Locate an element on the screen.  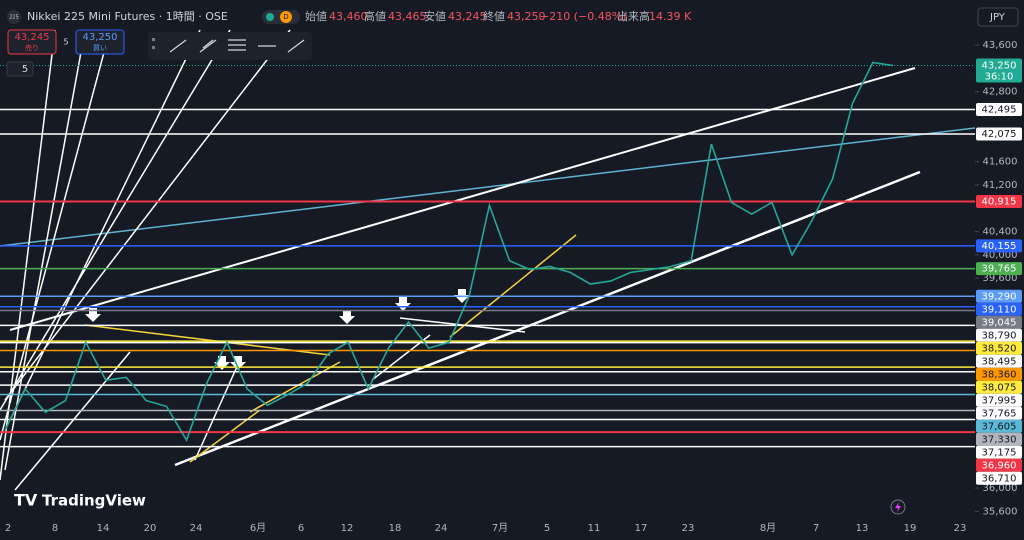
sell-price: 43,245 is located at coordinates (32, 37).